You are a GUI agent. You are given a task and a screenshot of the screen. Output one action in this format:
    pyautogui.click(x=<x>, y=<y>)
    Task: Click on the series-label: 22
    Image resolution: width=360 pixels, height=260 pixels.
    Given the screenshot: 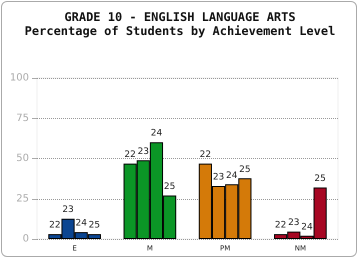 What is the action you would take?
    pyautogui.click(x=55, y=225)
    